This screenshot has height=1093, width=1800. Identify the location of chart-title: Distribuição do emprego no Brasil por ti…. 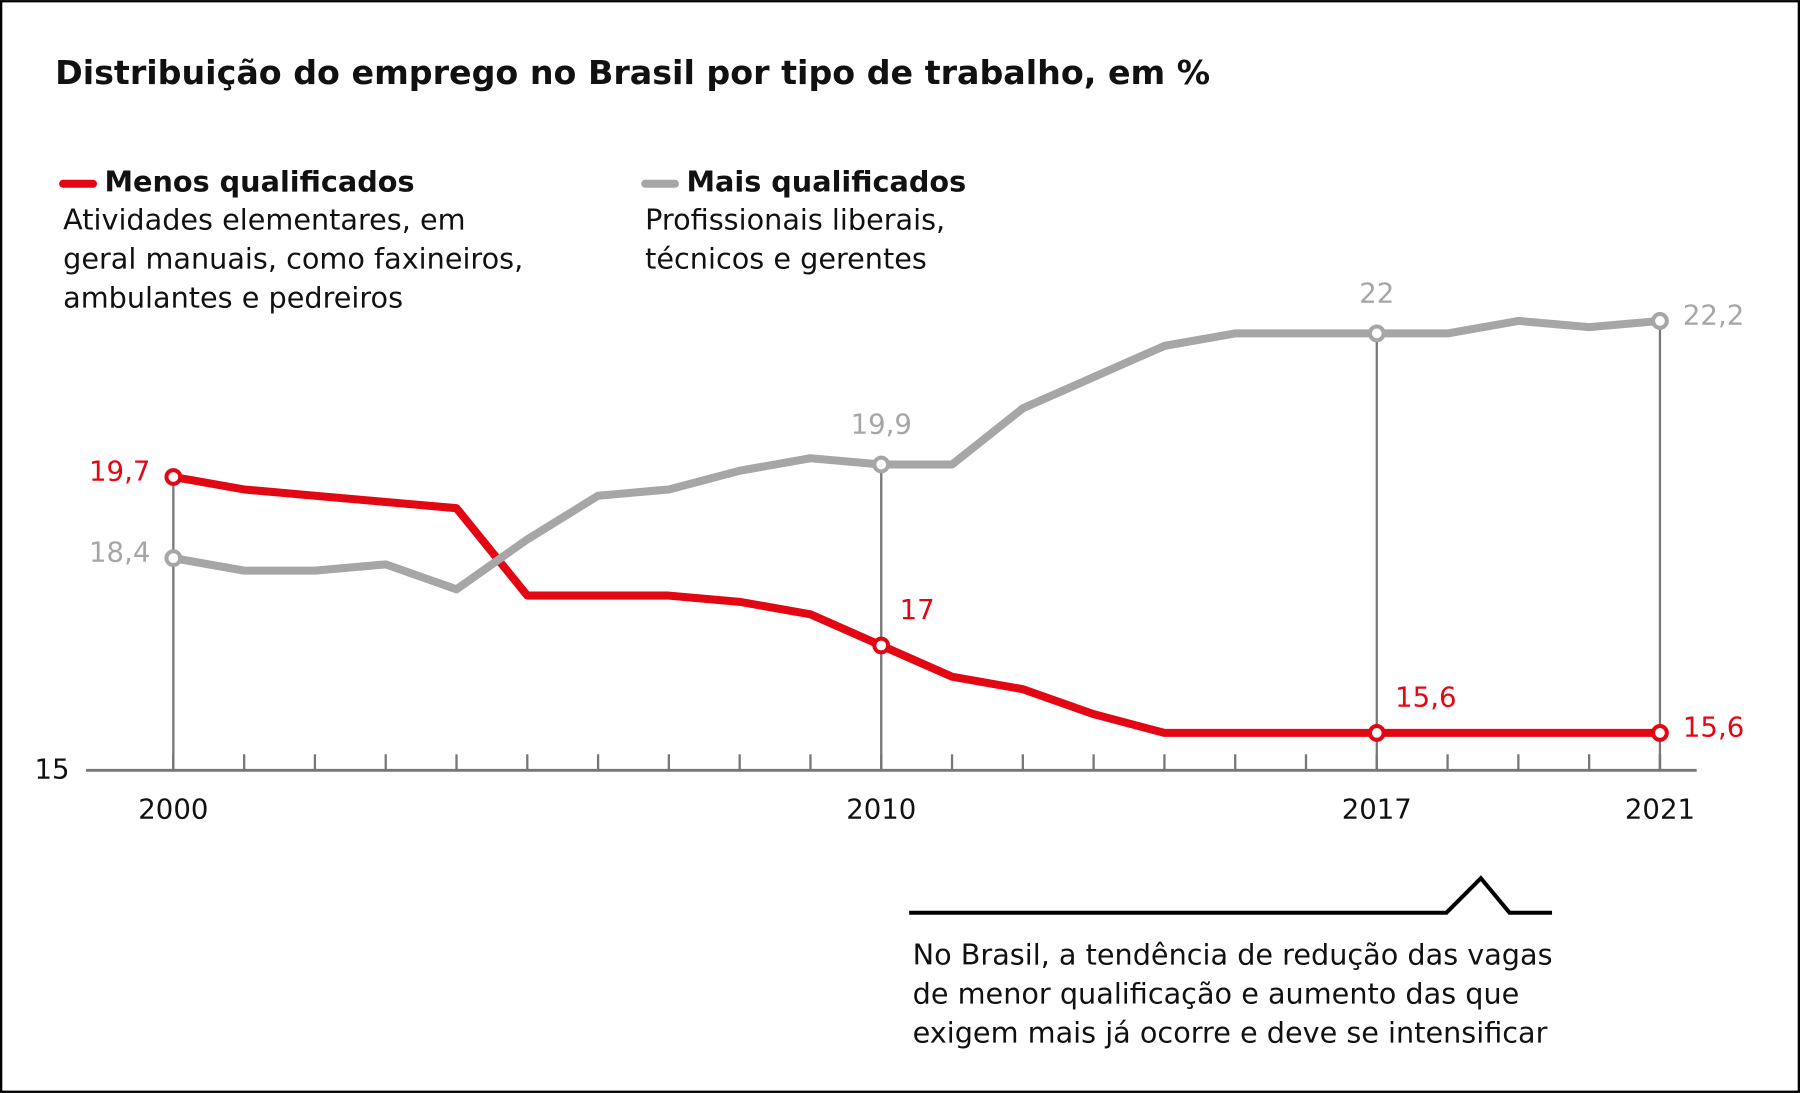
(632, 72).